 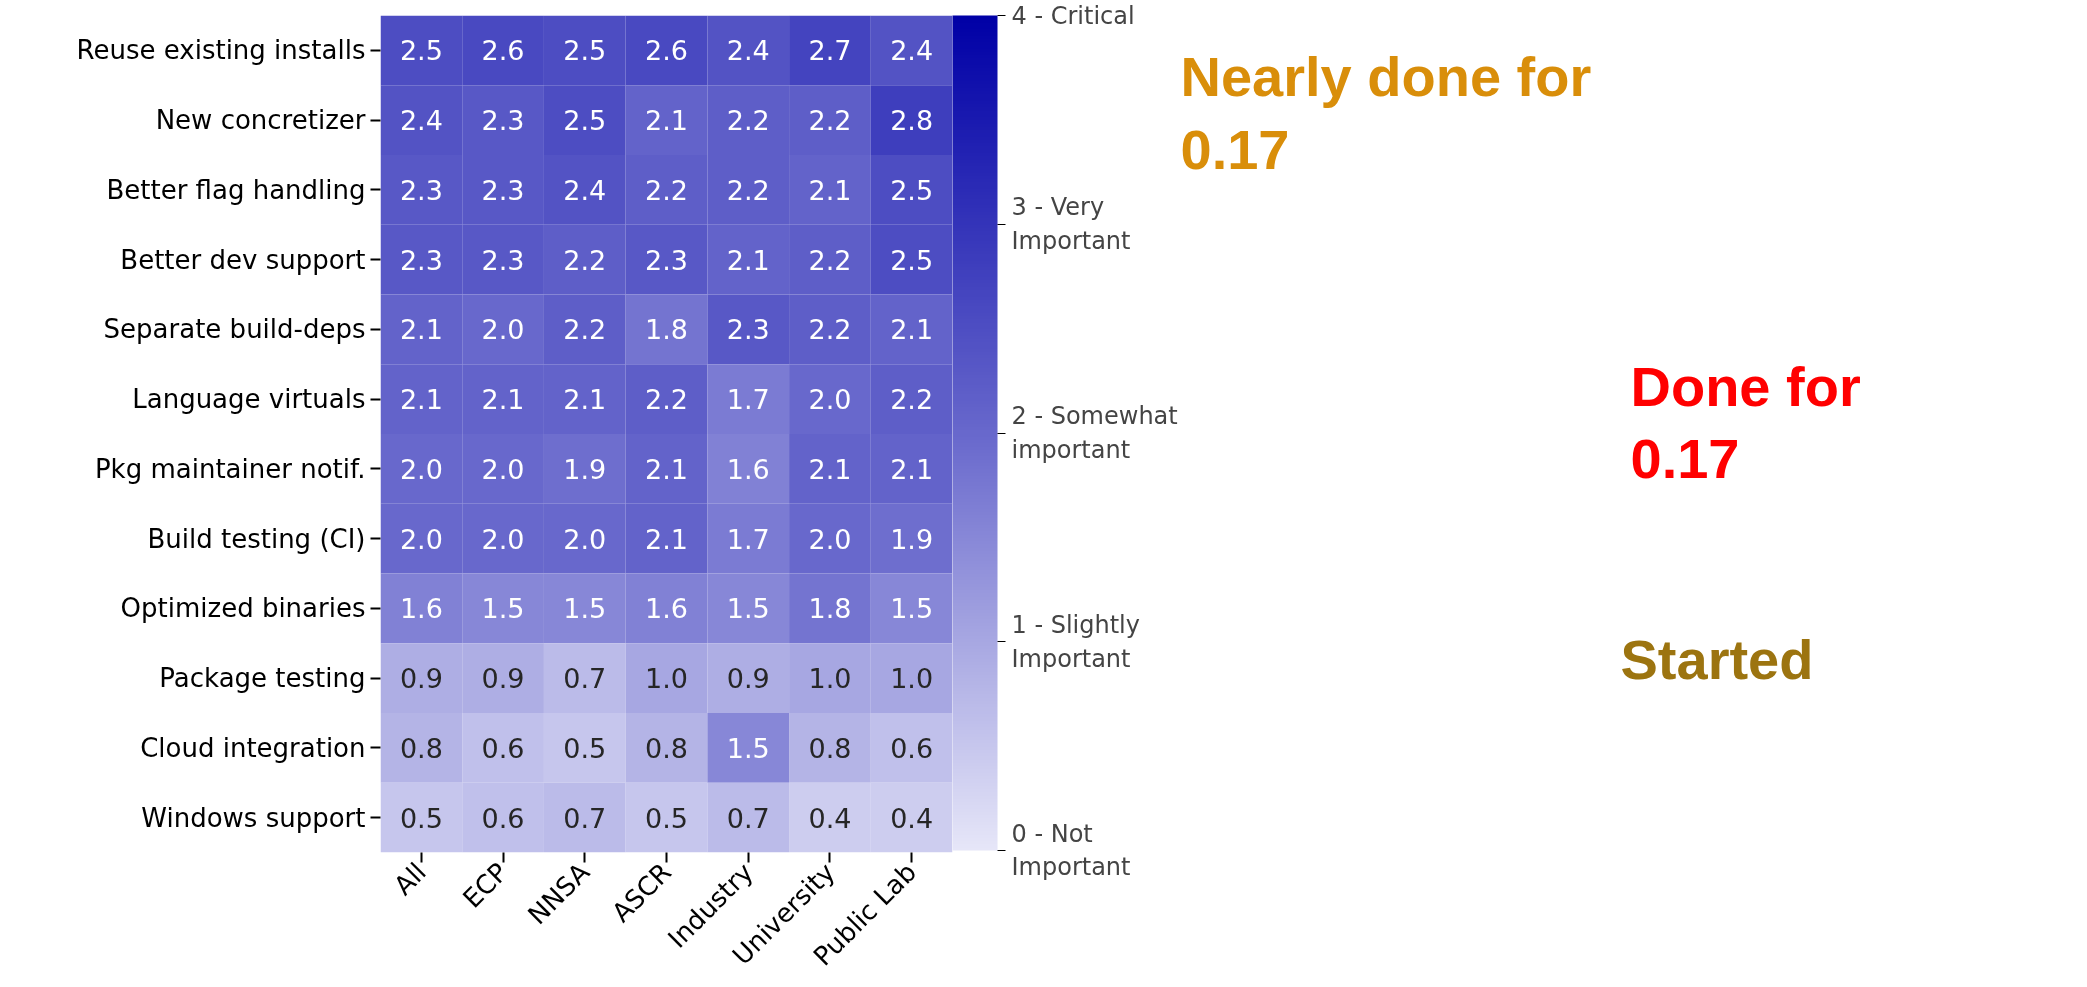 I want to click on text: Started, so click(x=1717, y=660).